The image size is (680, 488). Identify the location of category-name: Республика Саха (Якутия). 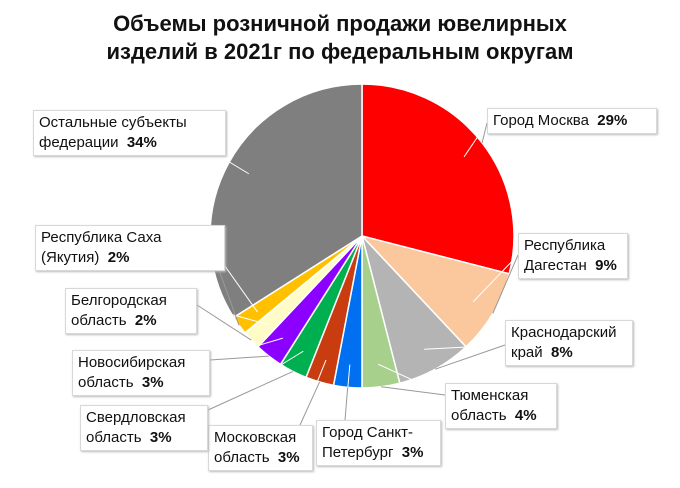
(101, 247).